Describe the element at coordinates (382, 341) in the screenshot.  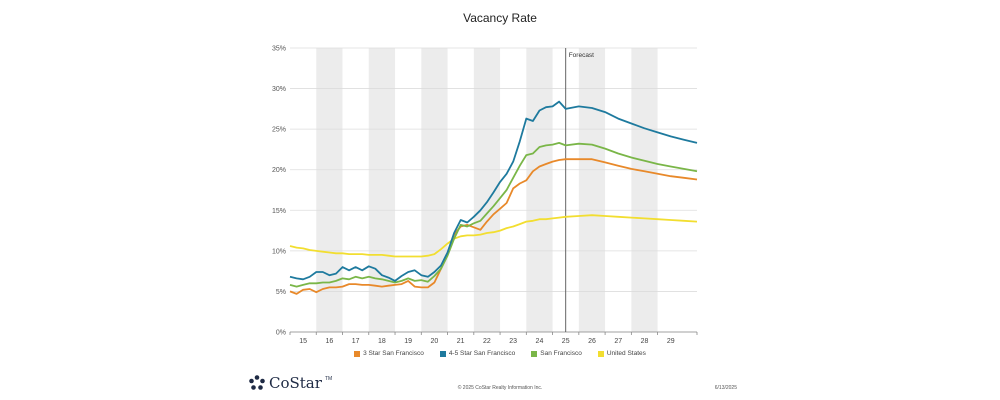
I see `x-tick-label: 18` at that location.